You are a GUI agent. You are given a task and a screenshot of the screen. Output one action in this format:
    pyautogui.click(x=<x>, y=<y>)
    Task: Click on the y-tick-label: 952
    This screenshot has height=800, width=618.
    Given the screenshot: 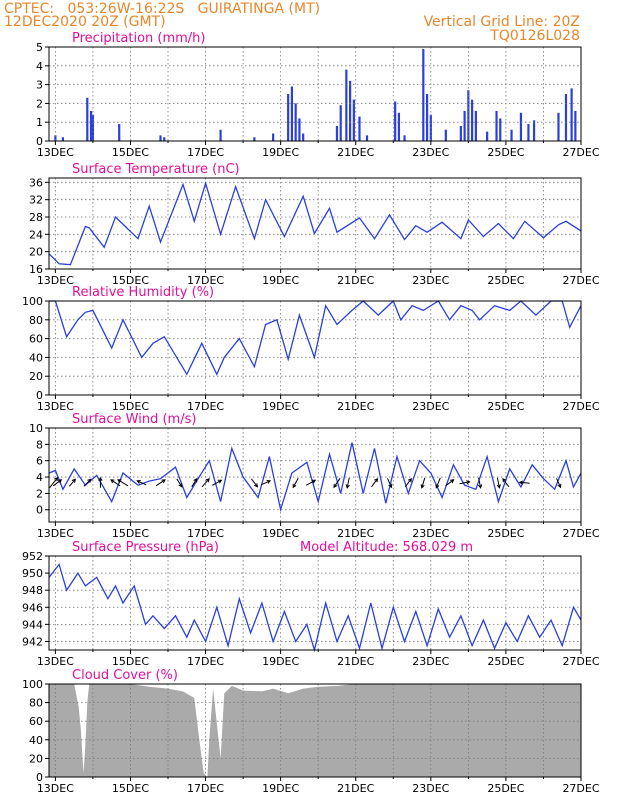 What is the action you would take?
    pyautogui.click(x=32, y=556)
    